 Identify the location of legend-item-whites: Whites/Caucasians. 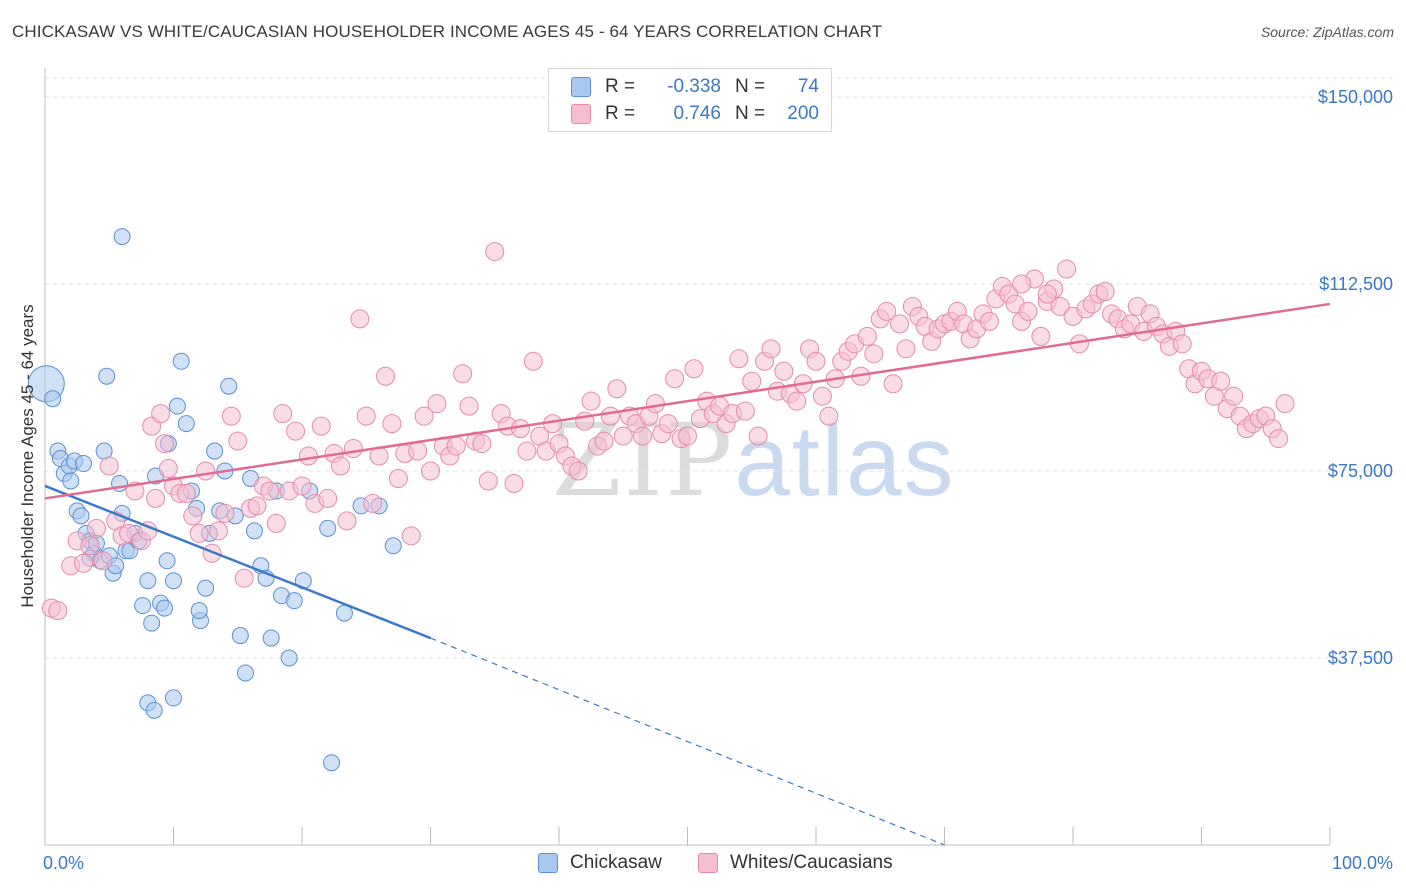
(795, 863).